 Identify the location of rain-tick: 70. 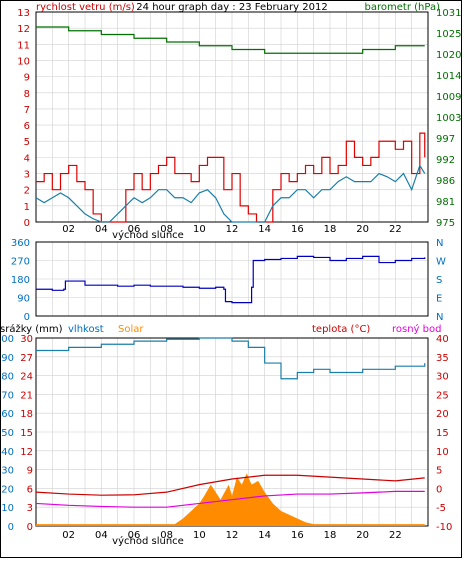
(7, 395).